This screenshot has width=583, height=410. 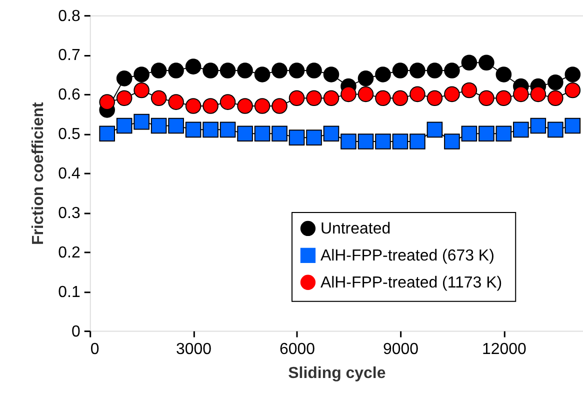 What do you see at coordinates (69, 213) in the screenshot?
I see `y-tick-label: 0.3` at bounding box center [69, 213].